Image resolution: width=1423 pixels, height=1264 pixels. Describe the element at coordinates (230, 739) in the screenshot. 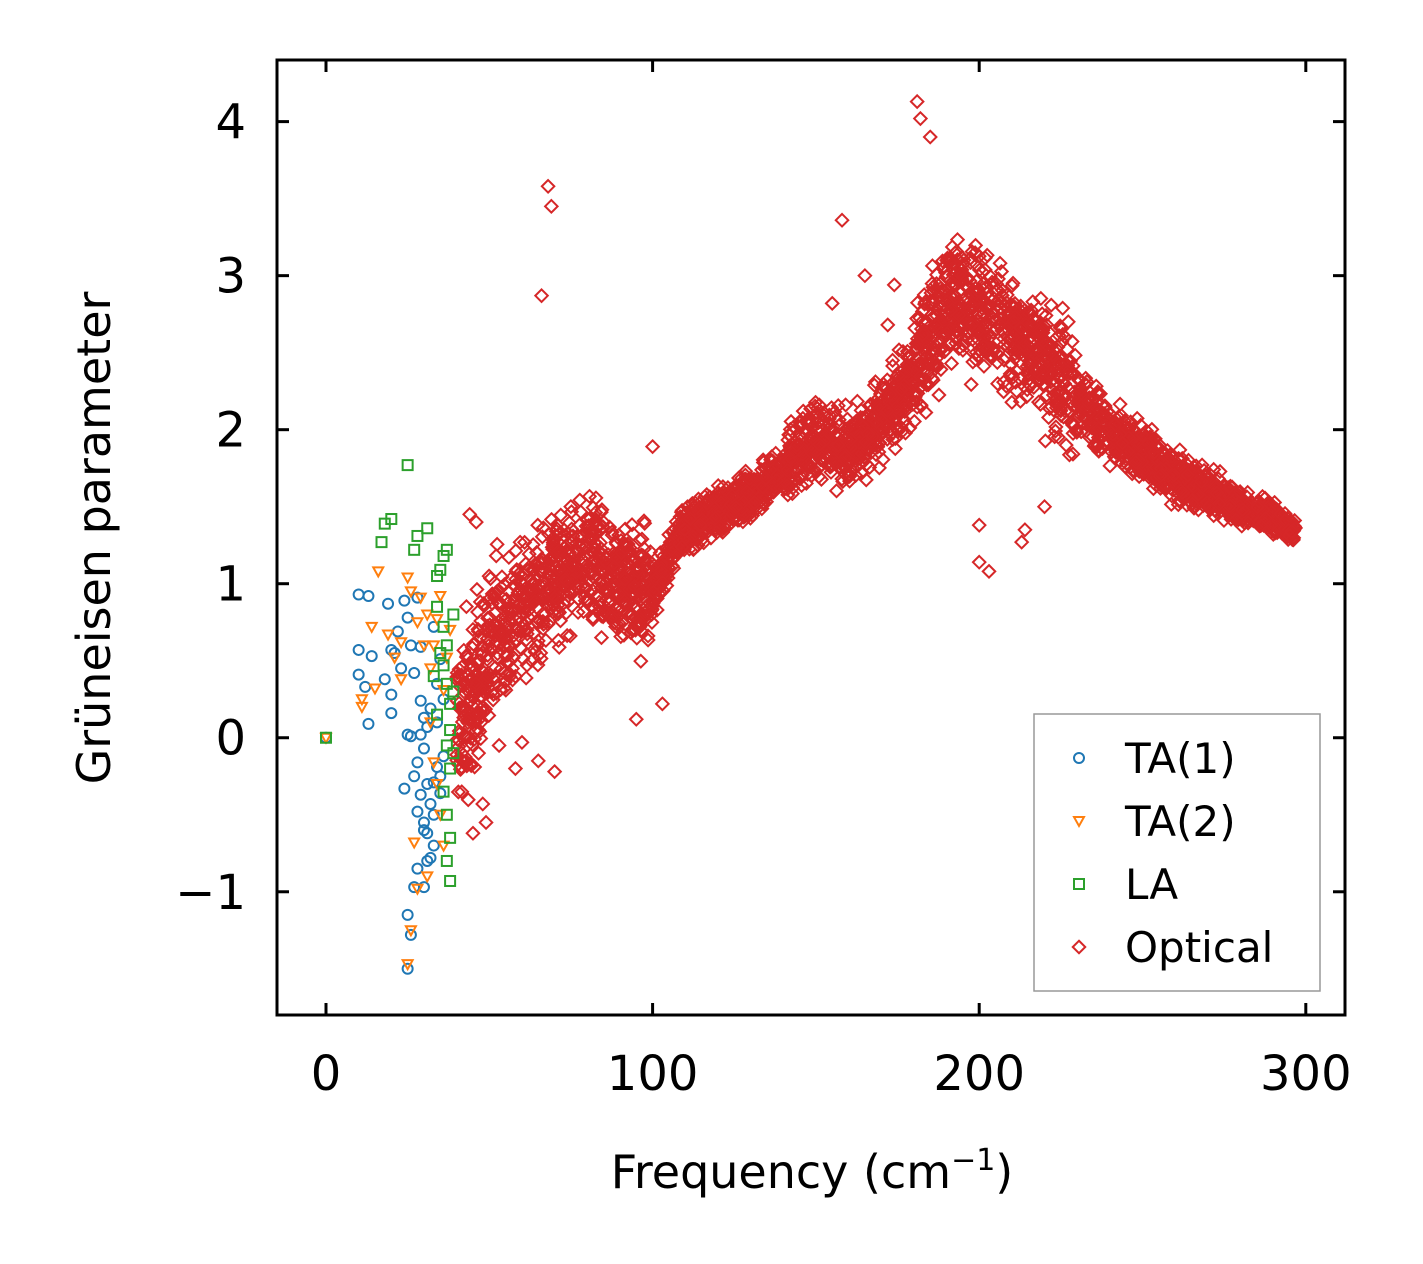

I see `y-tick-label: 0` at that location.